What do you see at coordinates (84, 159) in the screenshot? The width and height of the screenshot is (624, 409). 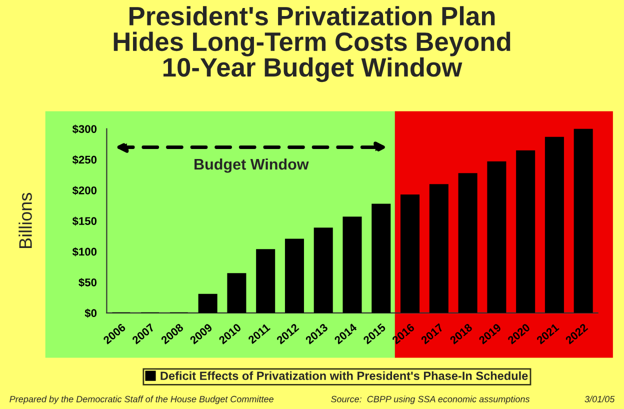 I see `y-tick-label: $250` at bounding box center [84, 159].